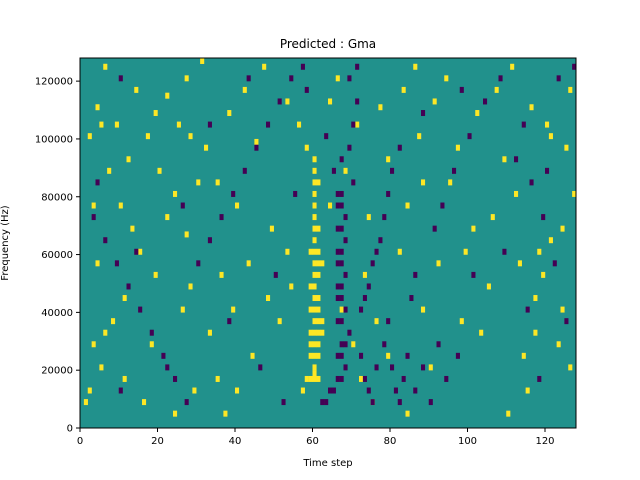 The width and height of the screenshot is (640, 480). What do you see at coordinates (467, 441) in the screenshot?
I see `x-tick-label: 100` at bounding box center [467, 441].